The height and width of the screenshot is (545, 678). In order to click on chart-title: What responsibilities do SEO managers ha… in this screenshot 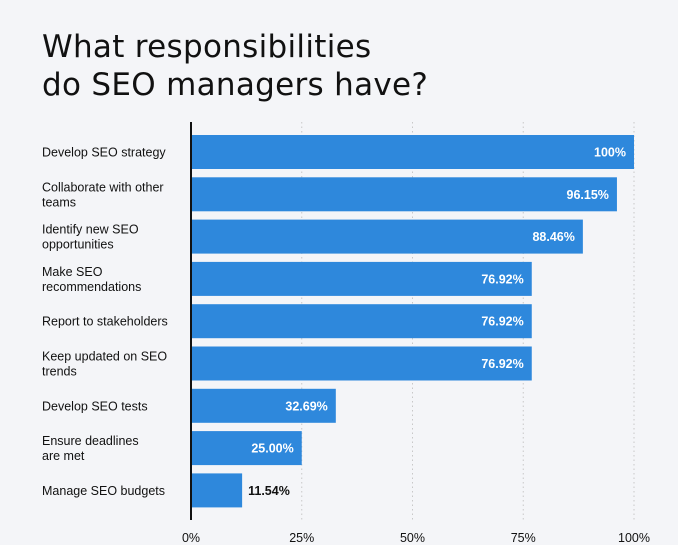, I will do `click(235, 66)`.